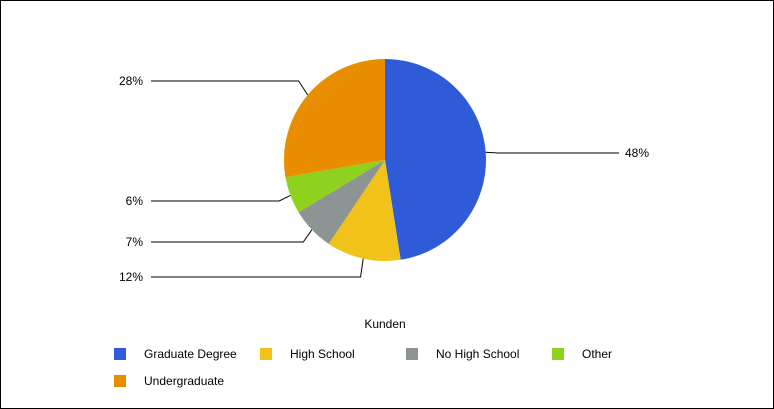 The width and height of the screenshot is (774, 409). I want to click on pie-slice-other, so click(335, 186).